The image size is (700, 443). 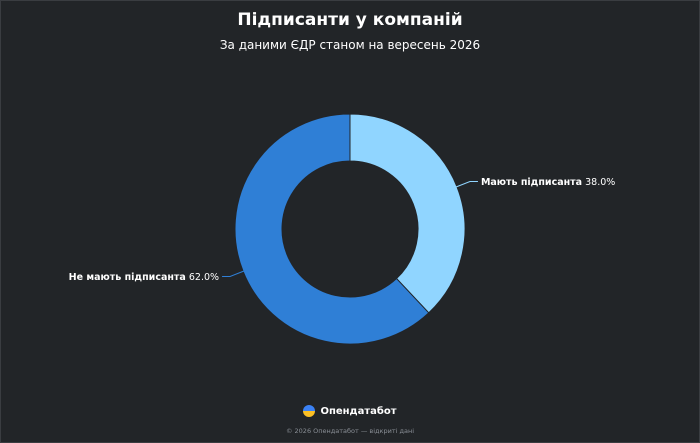 I want to click on chart-subtitle: За даними ЄДР станом на вересень 2026, so click(x=350, y=45).